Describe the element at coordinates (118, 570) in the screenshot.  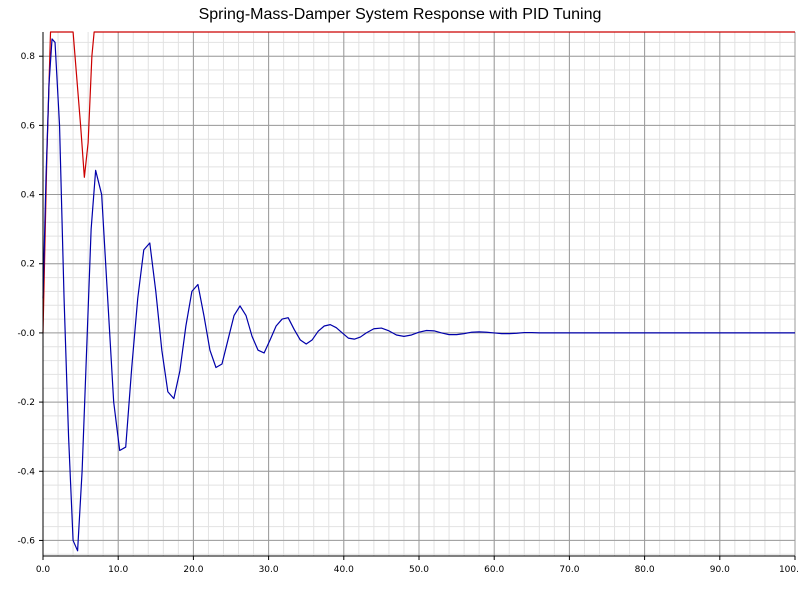
I see `x-tick-label: 10.0` at that location.